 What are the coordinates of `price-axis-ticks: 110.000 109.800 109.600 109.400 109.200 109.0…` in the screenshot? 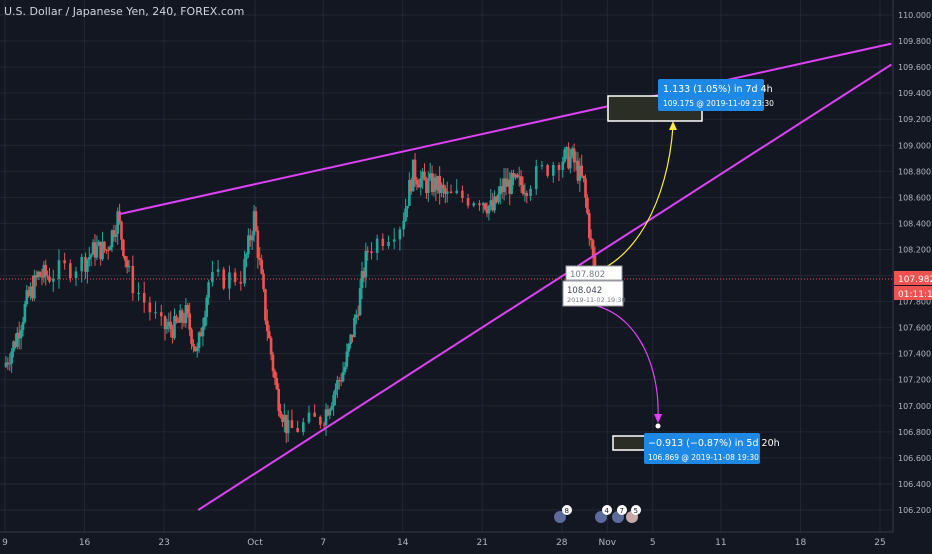 It's located at (914, 263).